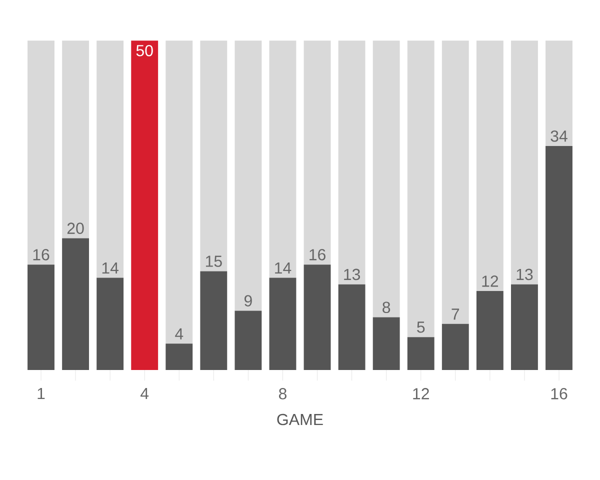 This screenshot has width=600, height=480. What do you see at coordinates (386, 308) in the screenshot?
I see `data-label: 8` at bounding box center [386, 308].